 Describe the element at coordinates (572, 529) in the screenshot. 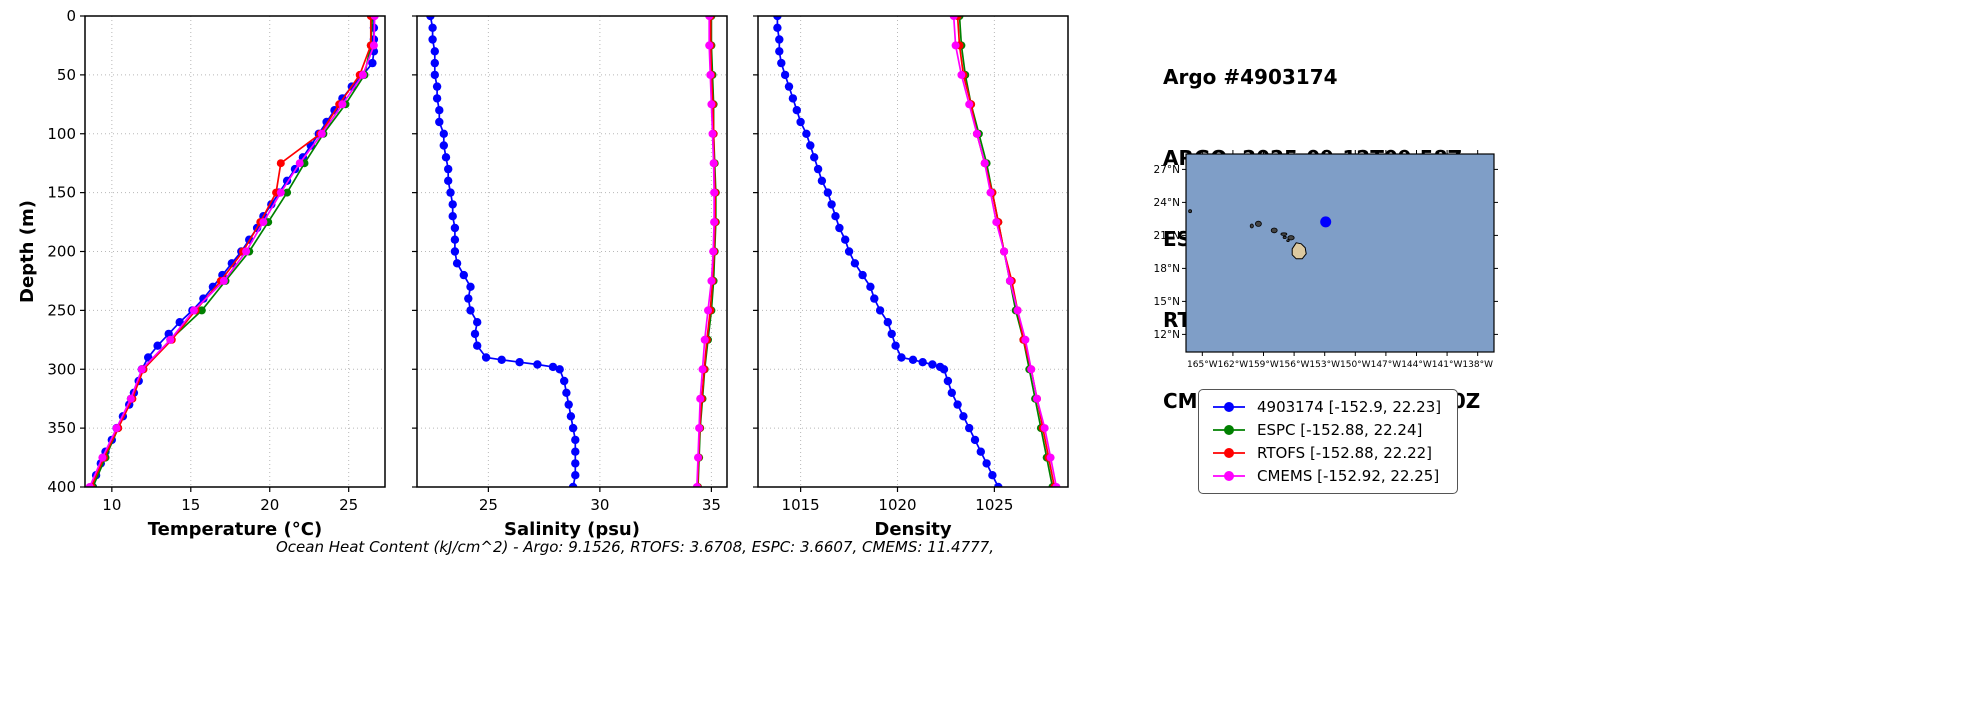

I see `svg-text: Salinity (psu)` at that location.